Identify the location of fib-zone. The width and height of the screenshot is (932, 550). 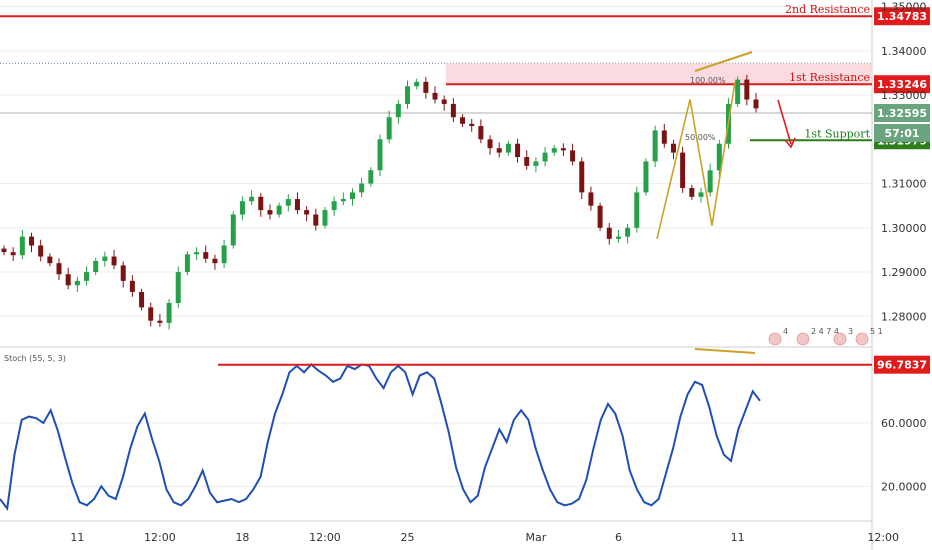
(659, 74).